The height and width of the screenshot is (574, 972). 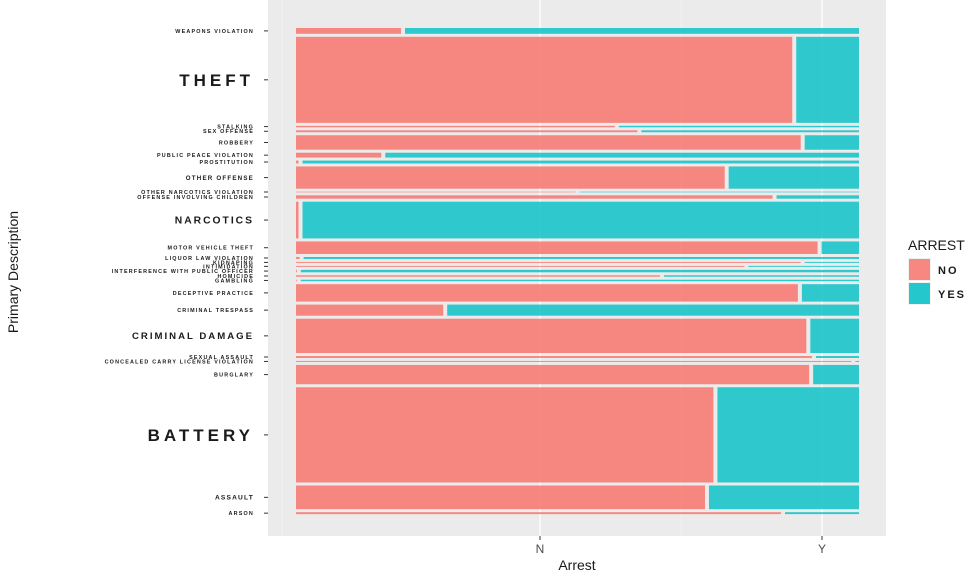 I want to click on legend: ARREST NO YES, so click(x=937, y=271).